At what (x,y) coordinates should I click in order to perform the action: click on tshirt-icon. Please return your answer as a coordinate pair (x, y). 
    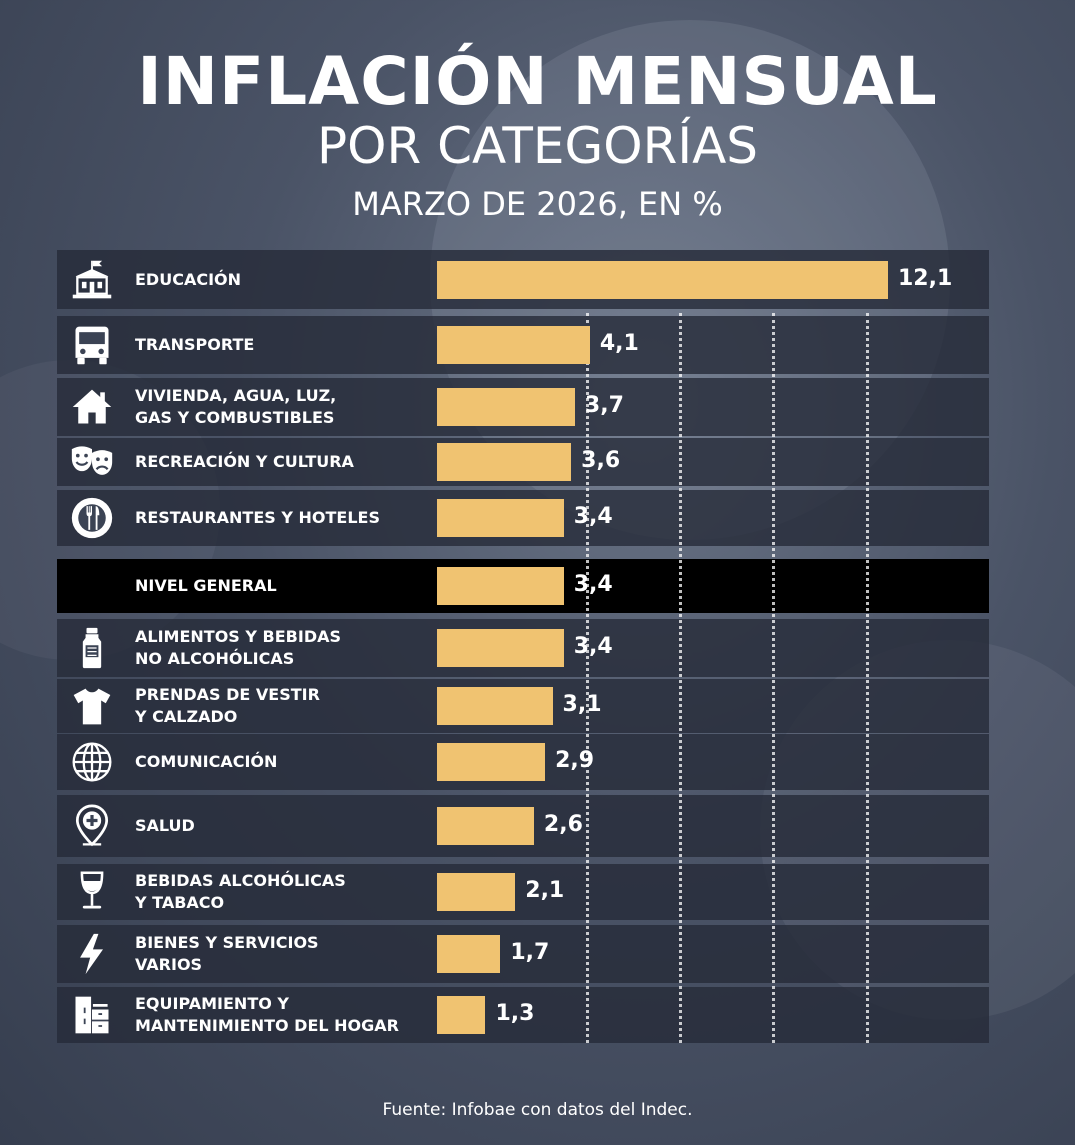
    Looking at the image, I should click on (92, 706).